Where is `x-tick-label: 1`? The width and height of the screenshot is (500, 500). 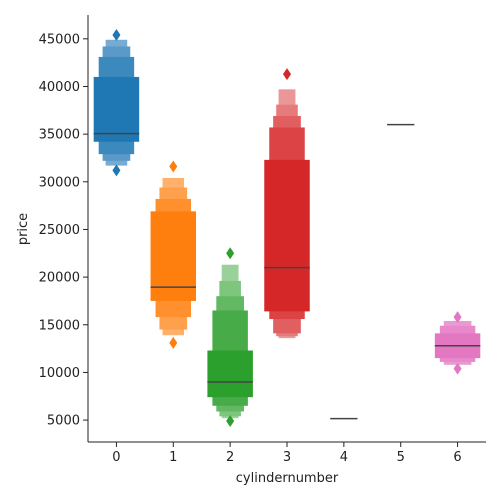 x-tick-label: 1 is located at coordinates (173, 457).